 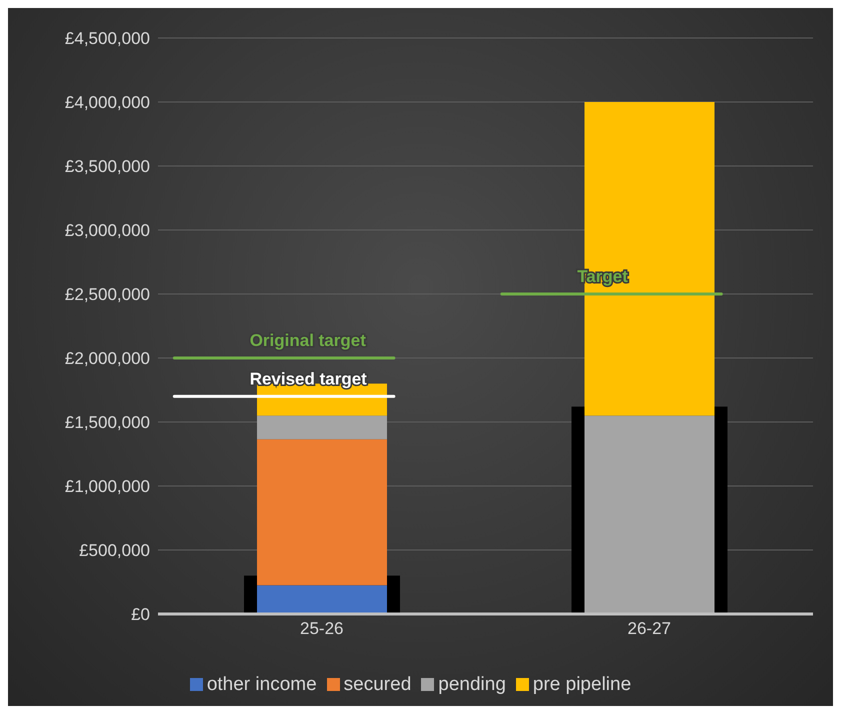 I want to click on annotation: Revised target, so click(x=309, y=378).